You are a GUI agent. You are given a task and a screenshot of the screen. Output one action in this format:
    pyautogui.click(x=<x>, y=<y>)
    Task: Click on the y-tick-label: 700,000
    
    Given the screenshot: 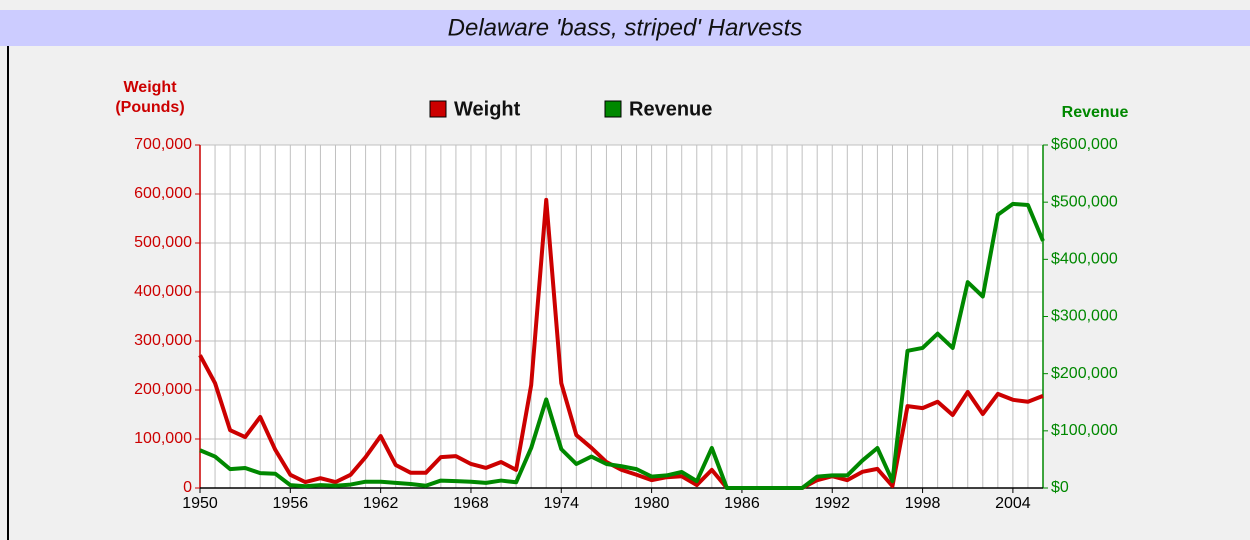 What is the action you would take?
    pyautogui.click(x=163, y=144)
    